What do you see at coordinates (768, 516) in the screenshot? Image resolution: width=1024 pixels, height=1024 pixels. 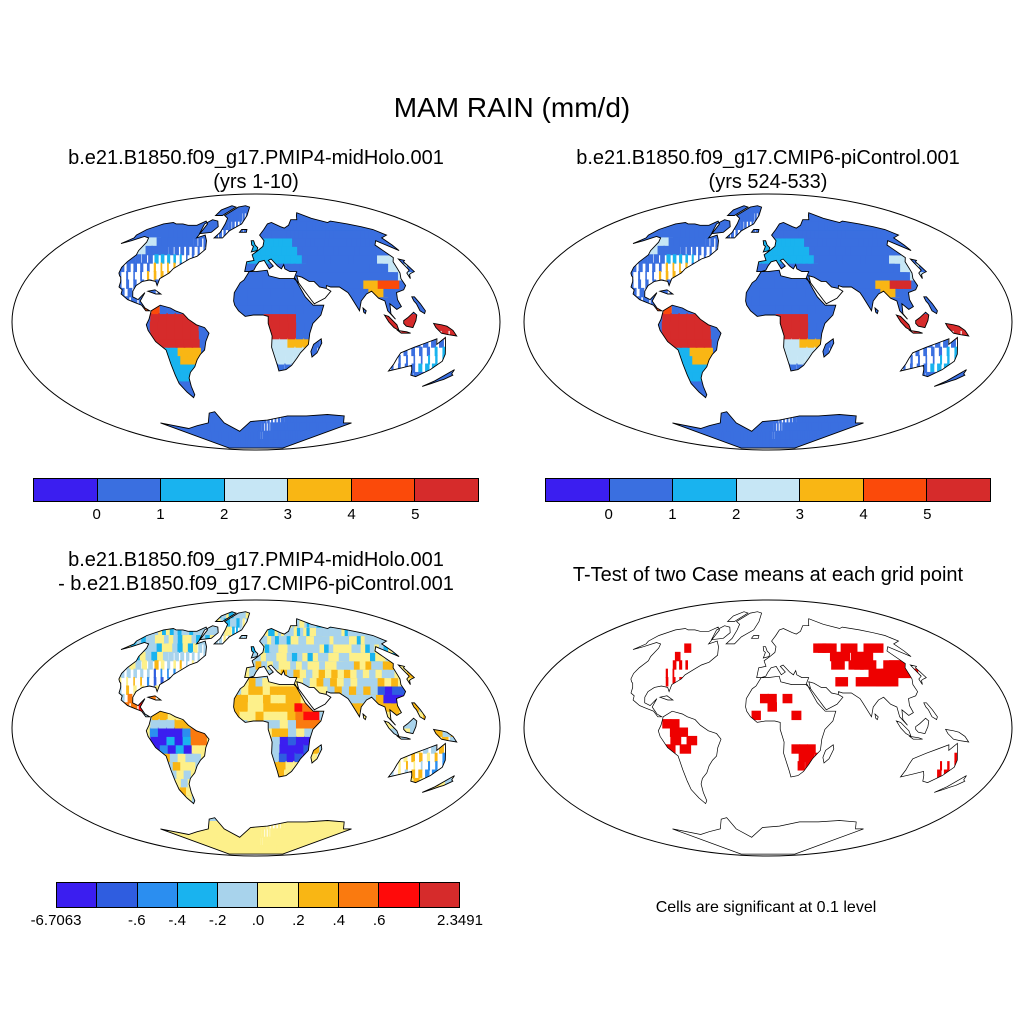 I see `colorbar-labels-picontrol: 0 1 2 3 4 5` at bounding box center [768, 516].